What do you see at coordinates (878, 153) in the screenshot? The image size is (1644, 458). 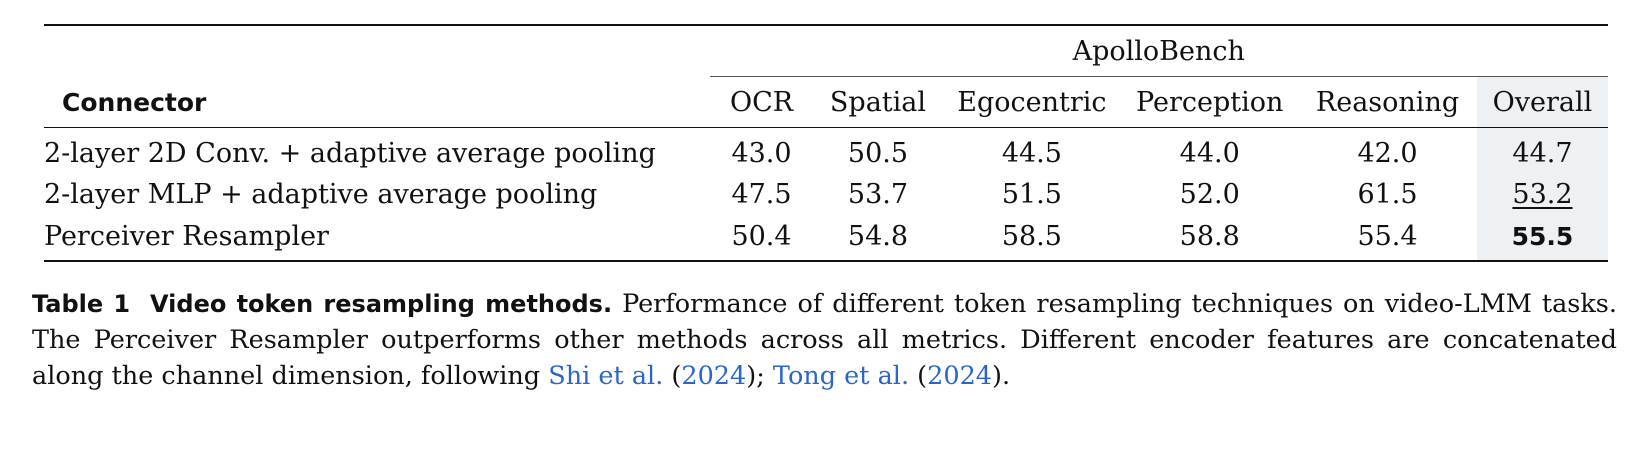 I see `cell-value: 50.5` at bounding box center [878, 153].